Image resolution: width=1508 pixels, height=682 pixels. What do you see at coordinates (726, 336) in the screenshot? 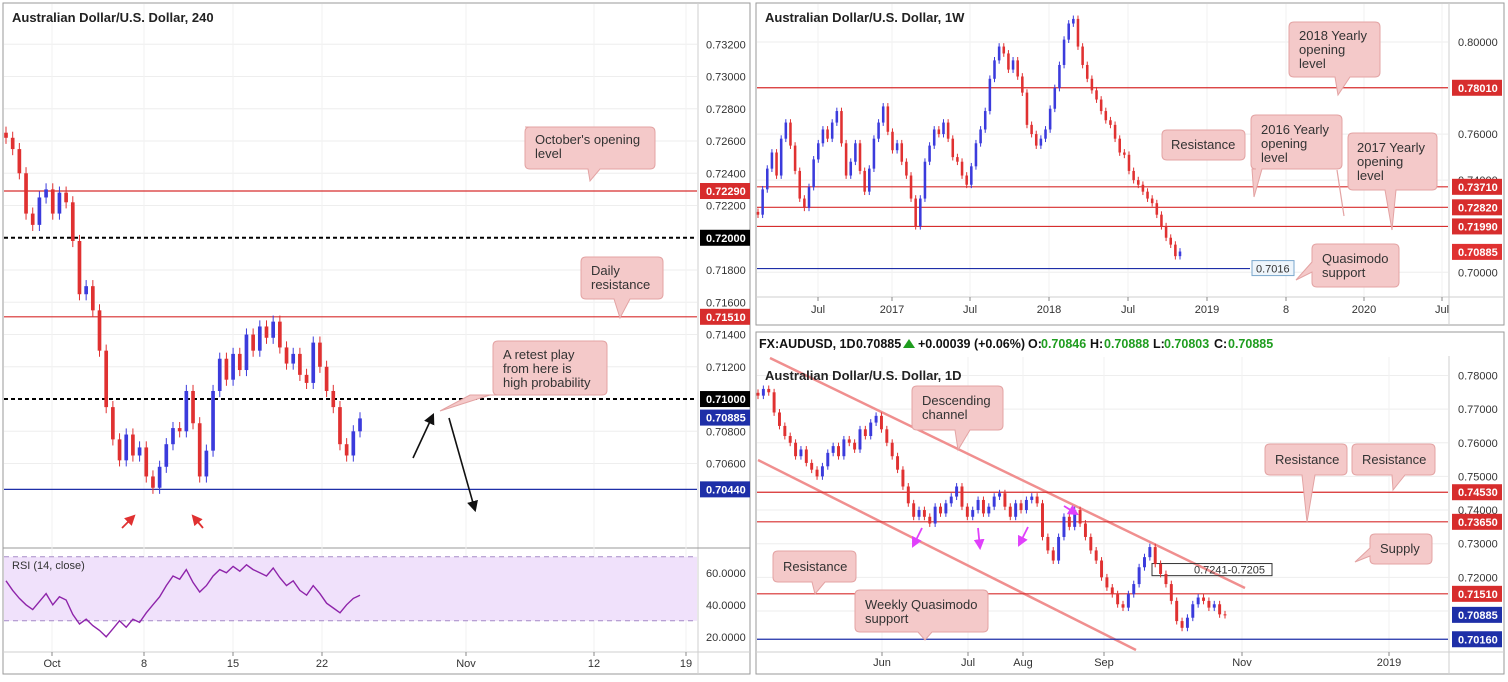
I see `y-tick-label: 0.71400` at bounding box center [726, 336].